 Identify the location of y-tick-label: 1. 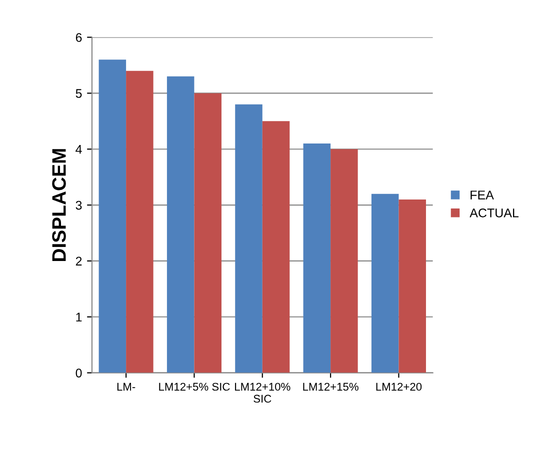
(79, 317).